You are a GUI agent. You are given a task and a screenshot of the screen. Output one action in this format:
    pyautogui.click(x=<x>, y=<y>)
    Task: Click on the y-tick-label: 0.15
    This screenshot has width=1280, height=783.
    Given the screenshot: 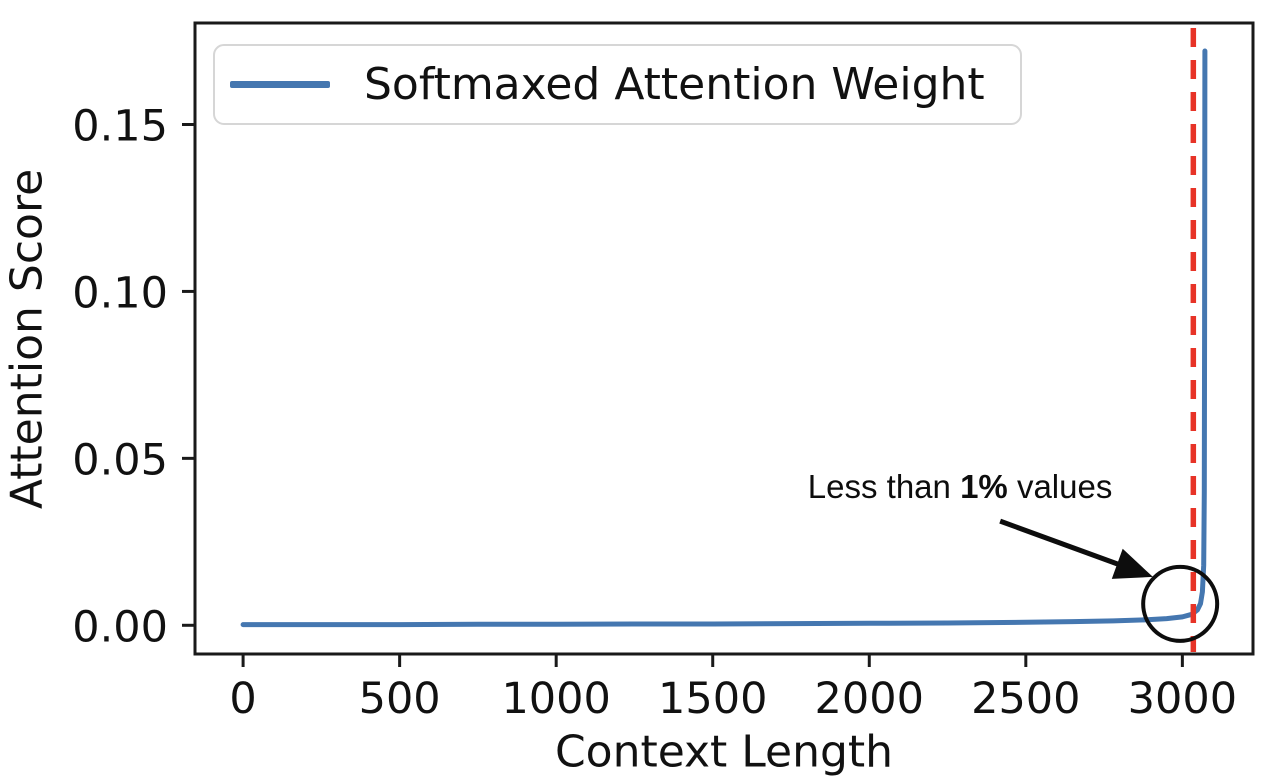 What is the action you would take?
    pyautogui.click(x=120, y=126)
    